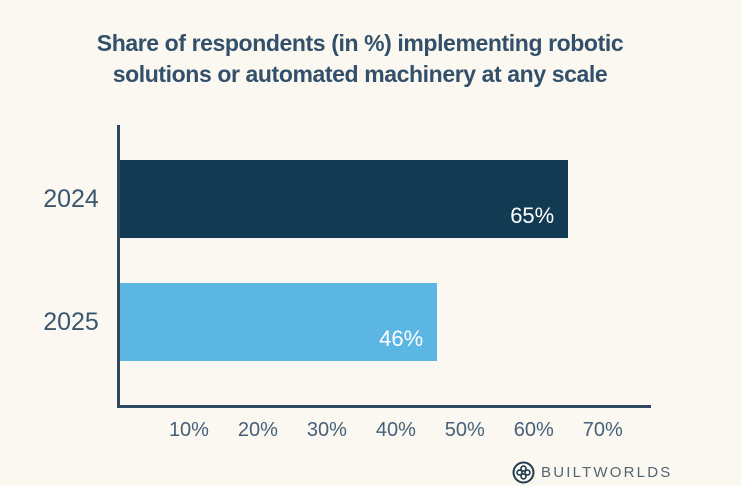  Describe the element at coordinates (344, 199) in the screenshot. I see `bar-2024: 65%` at that location.